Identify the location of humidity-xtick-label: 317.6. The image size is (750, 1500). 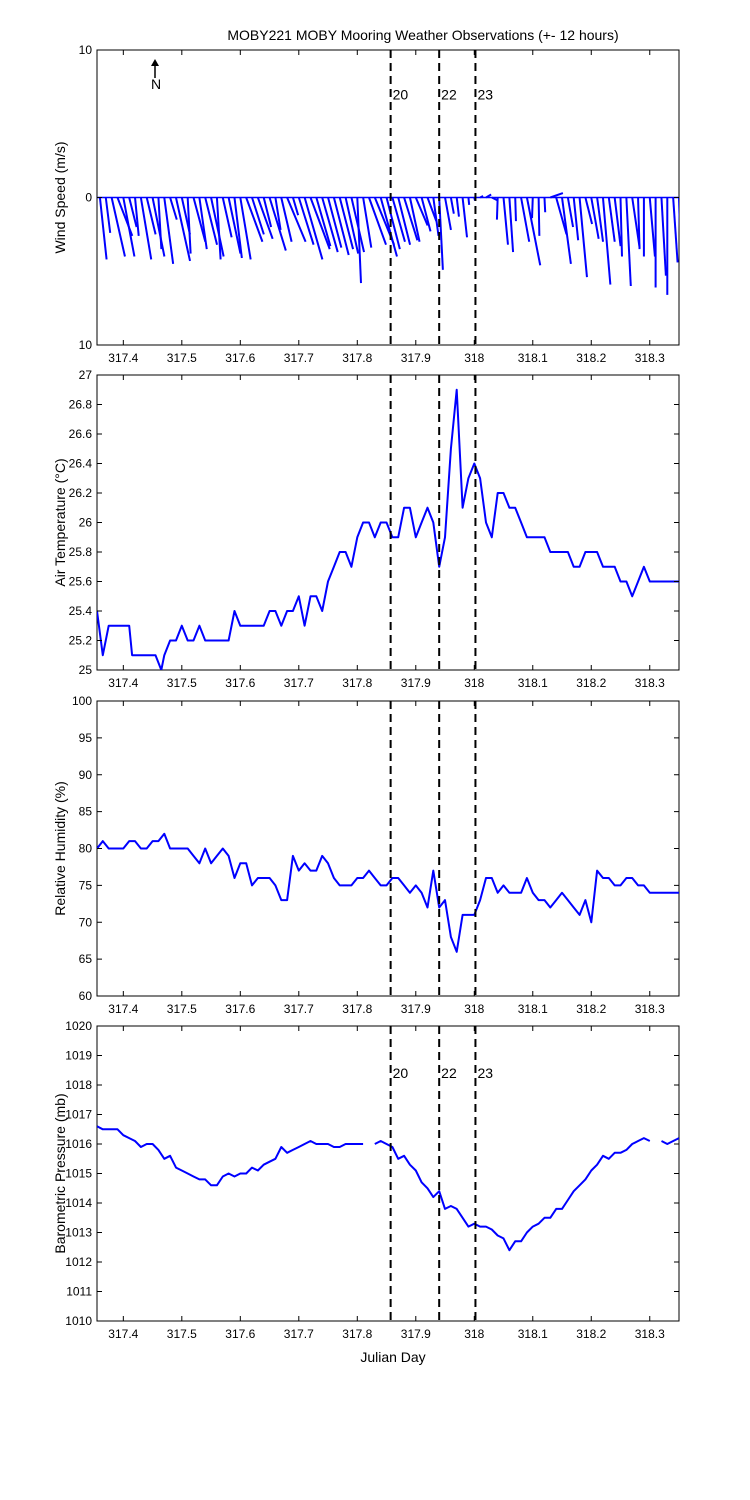
(240, 1009).